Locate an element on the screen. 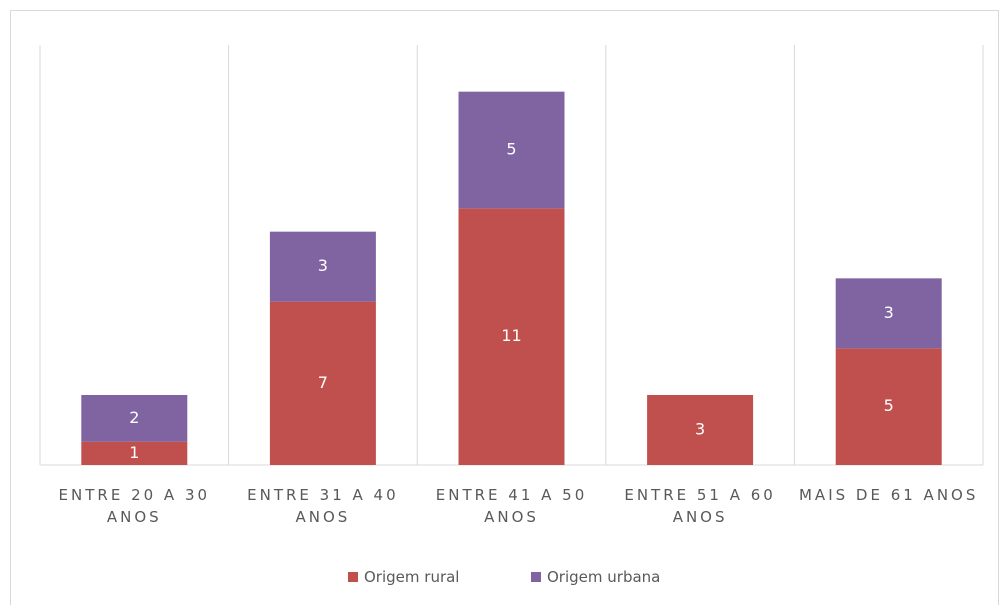 The height and width of the screenshot is (605, 1001). data-label: 11 is located at coordinates (511, 335).